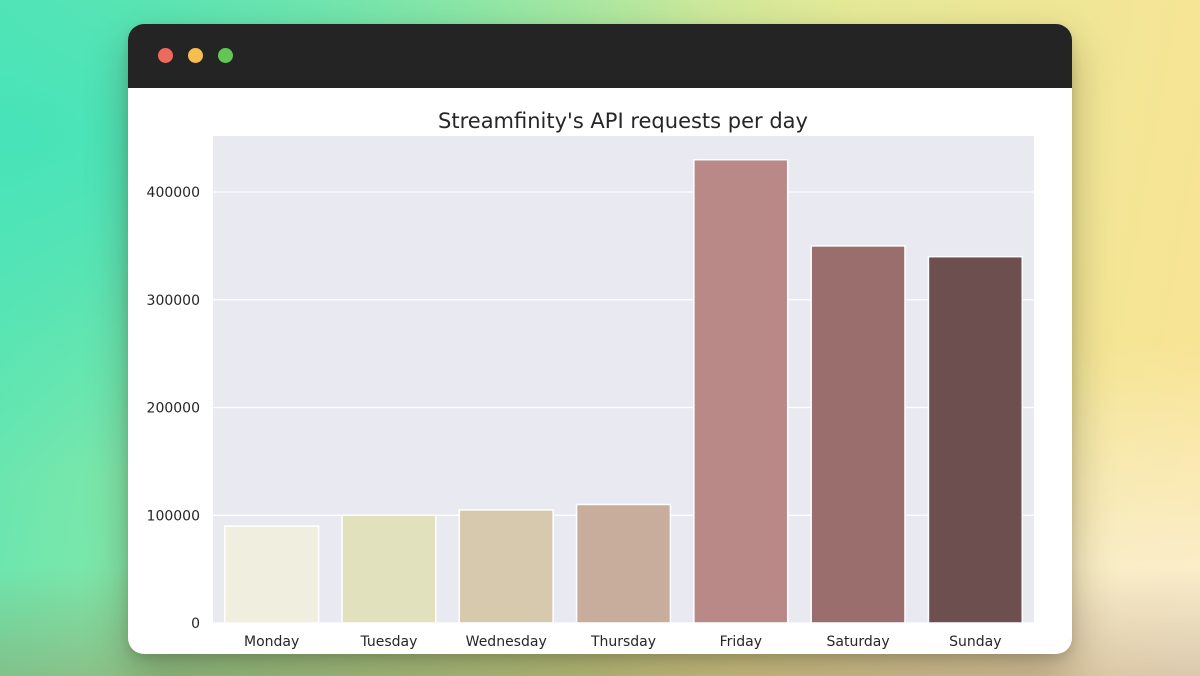  Describe the element at coordinates (389, 569) in the screenshot. I see `bar-tuesday` at that location.